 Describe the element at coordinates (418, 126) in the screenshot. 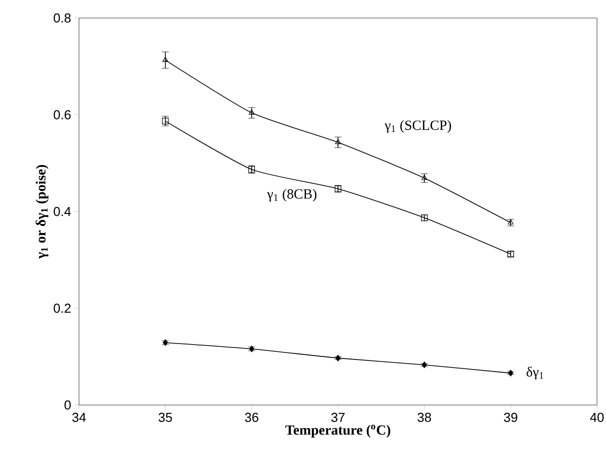

I see `series-label: γ$_{1}$ (SCLCP)` at that location.